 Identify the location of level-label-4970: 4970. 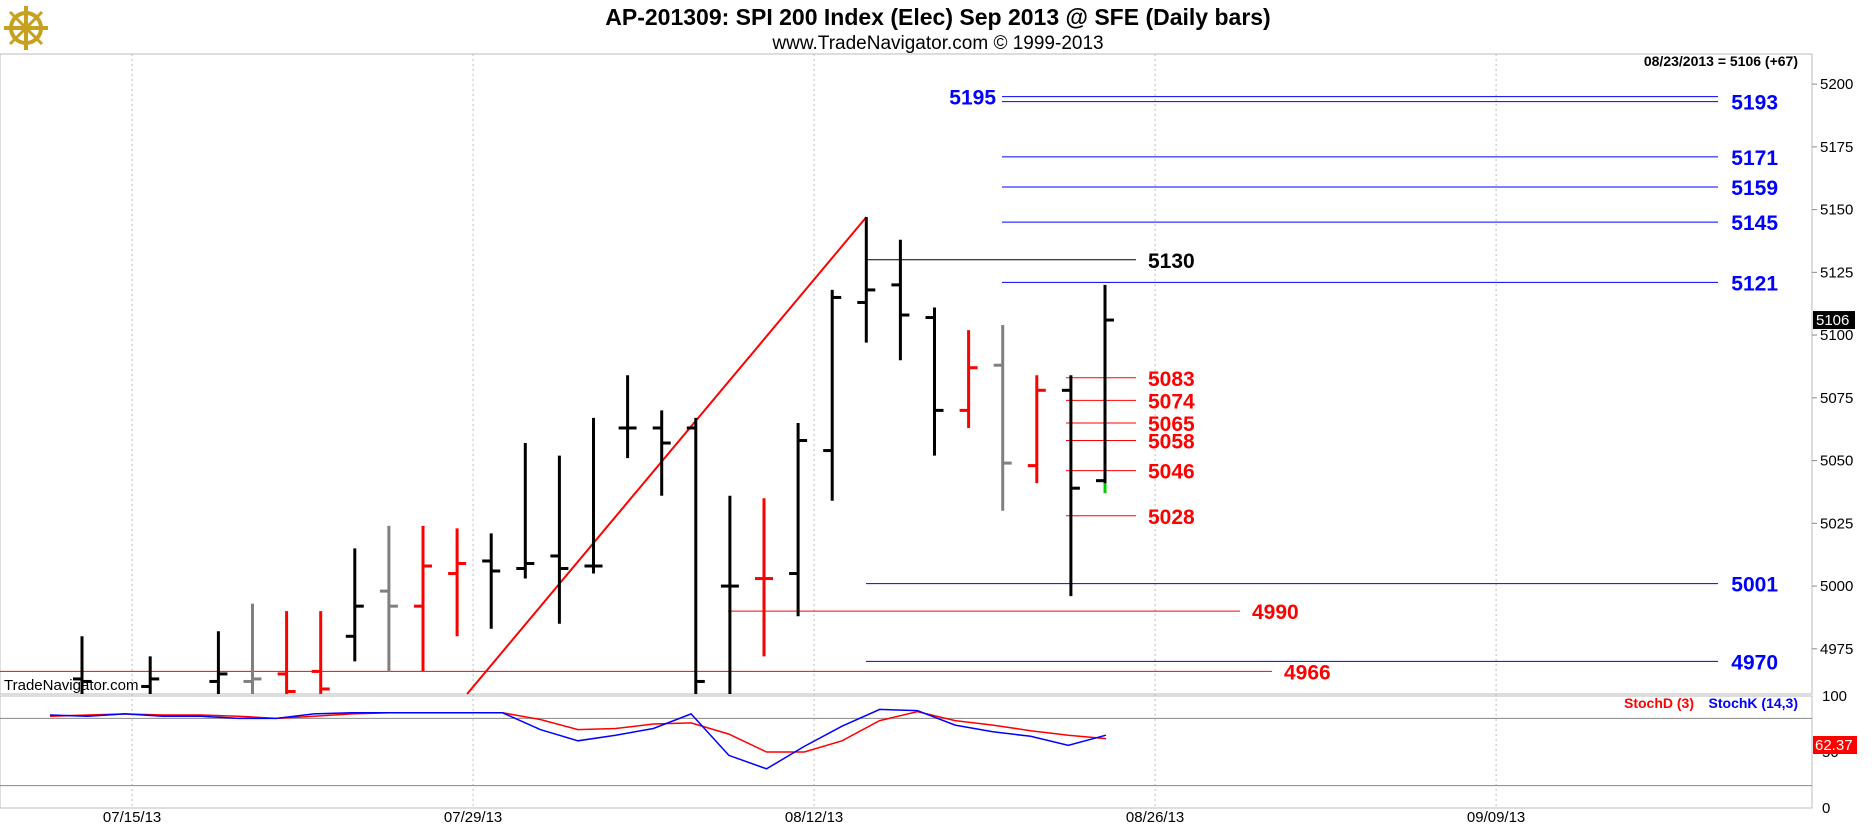
(1754, 662).